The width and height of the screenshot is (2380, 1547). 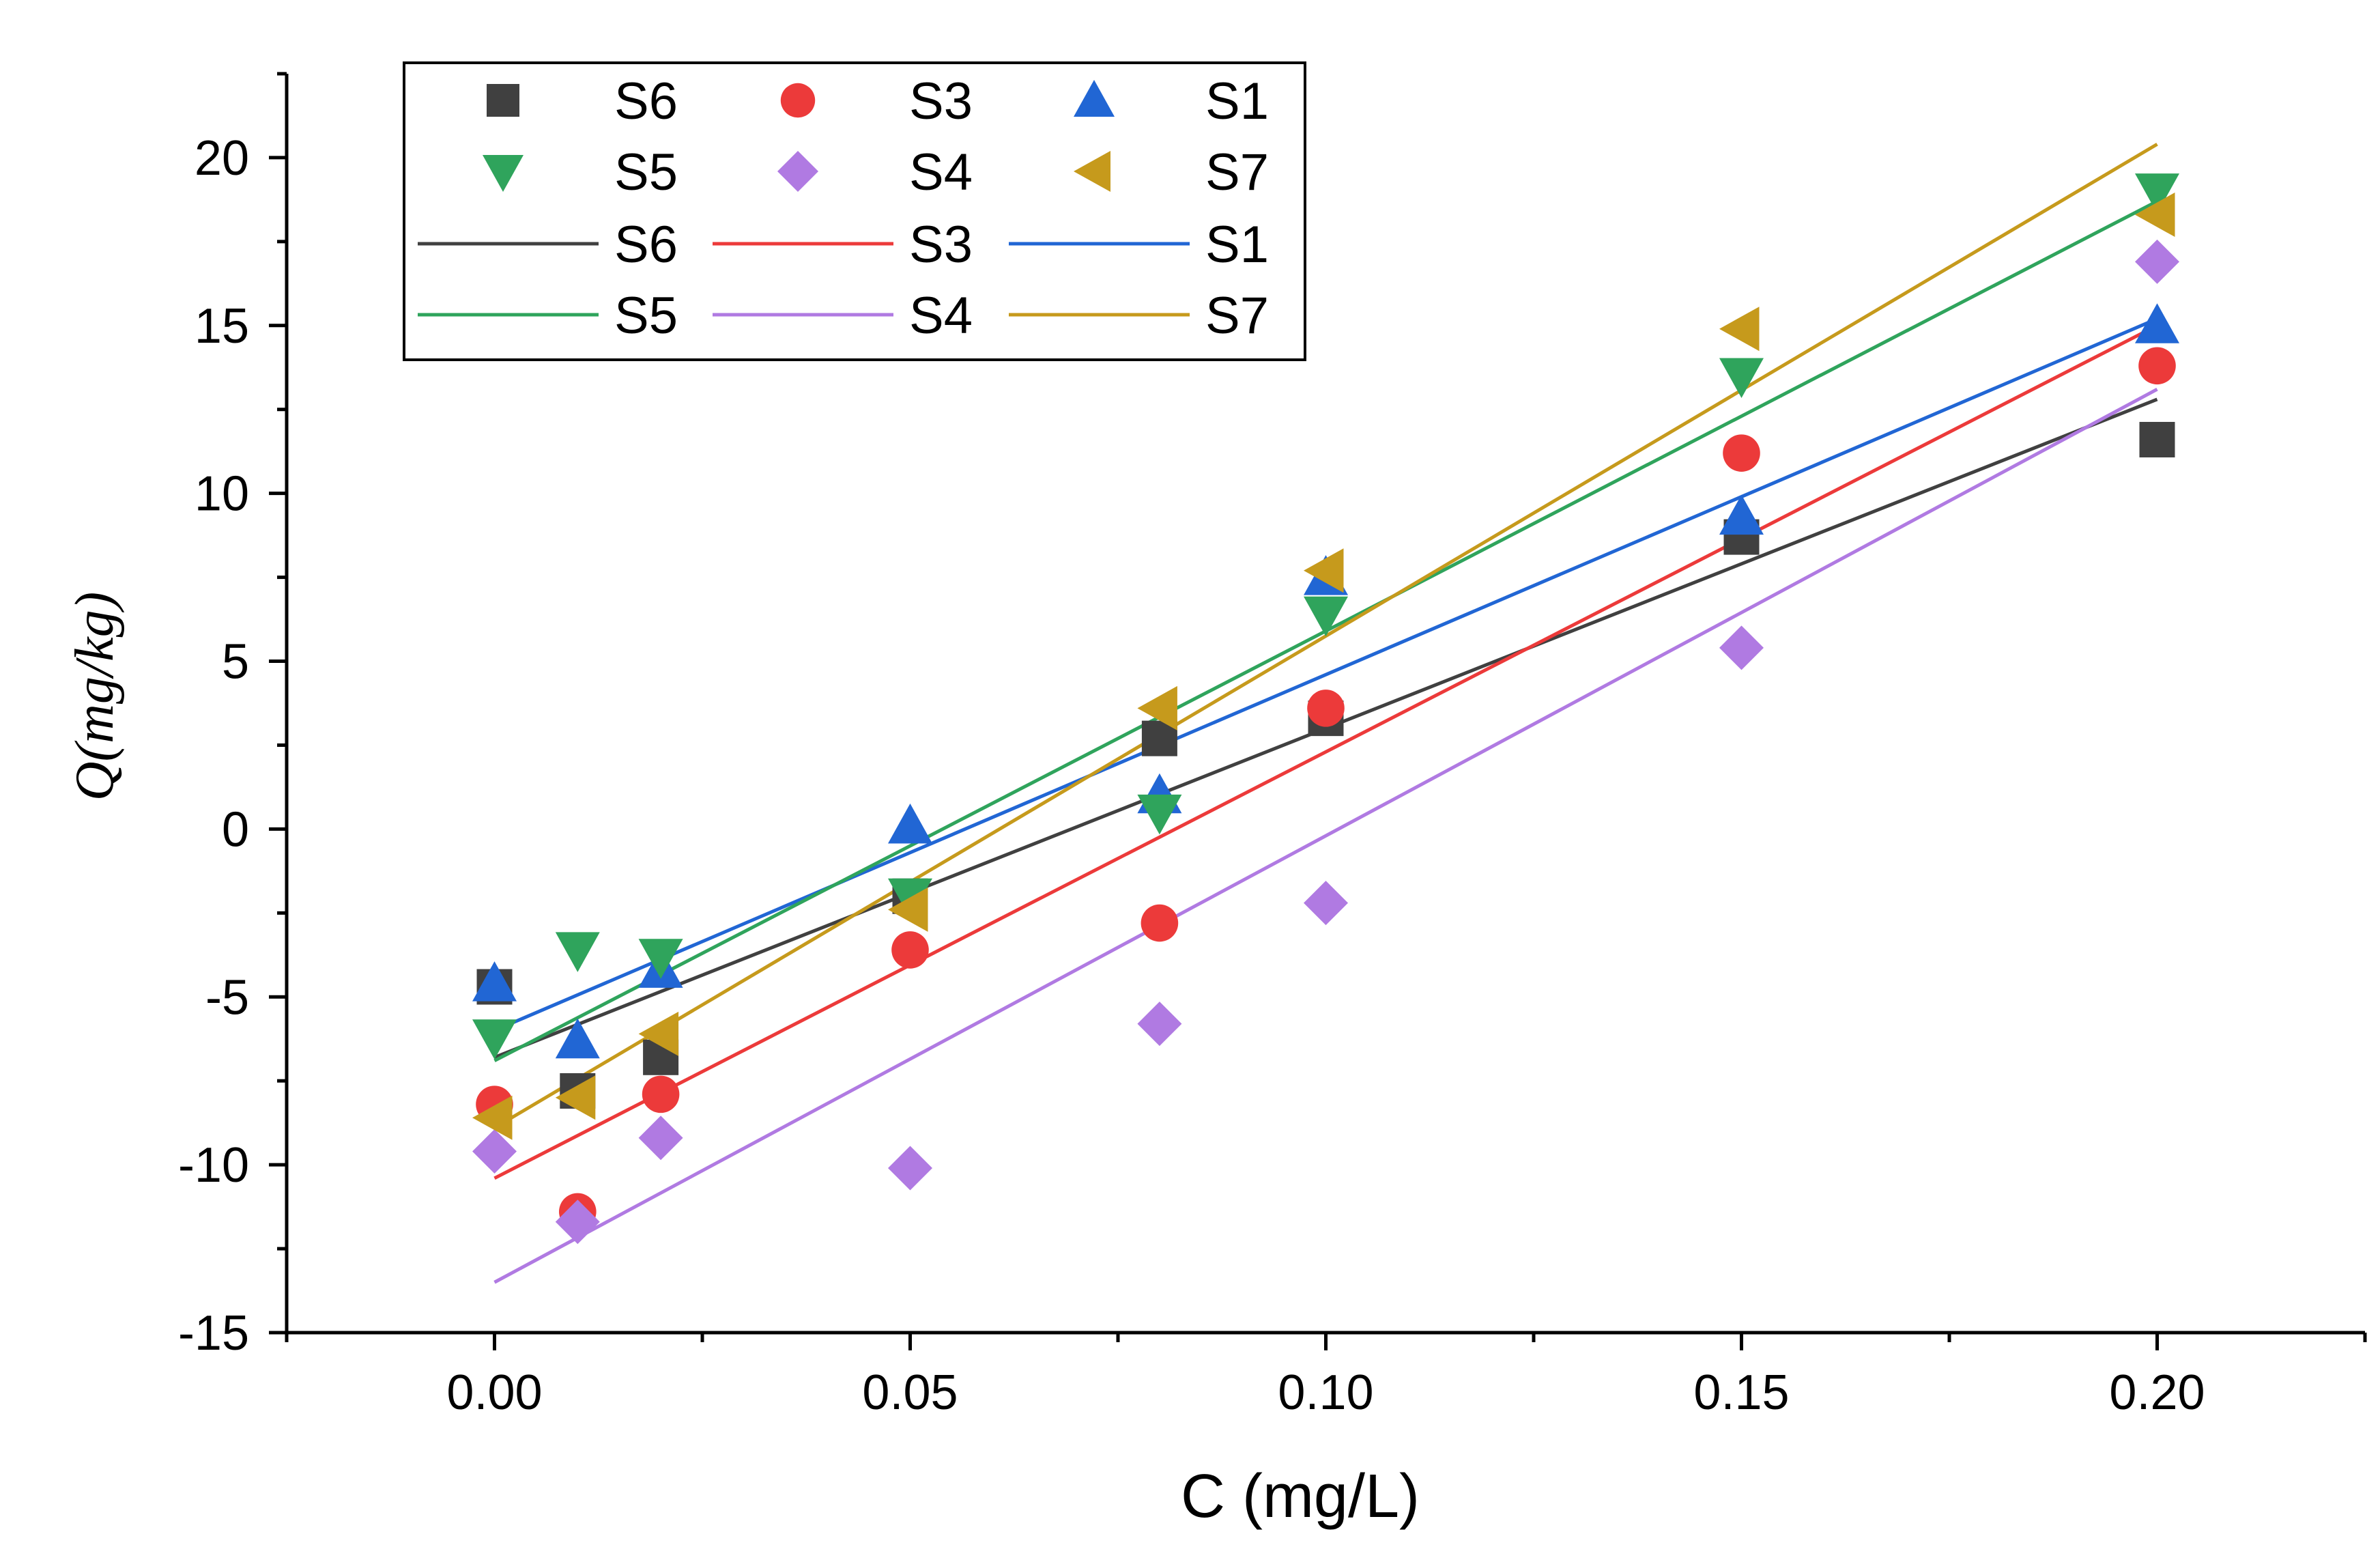 I want to click on legend-label-s4: S4, so click(x=941, y=172).